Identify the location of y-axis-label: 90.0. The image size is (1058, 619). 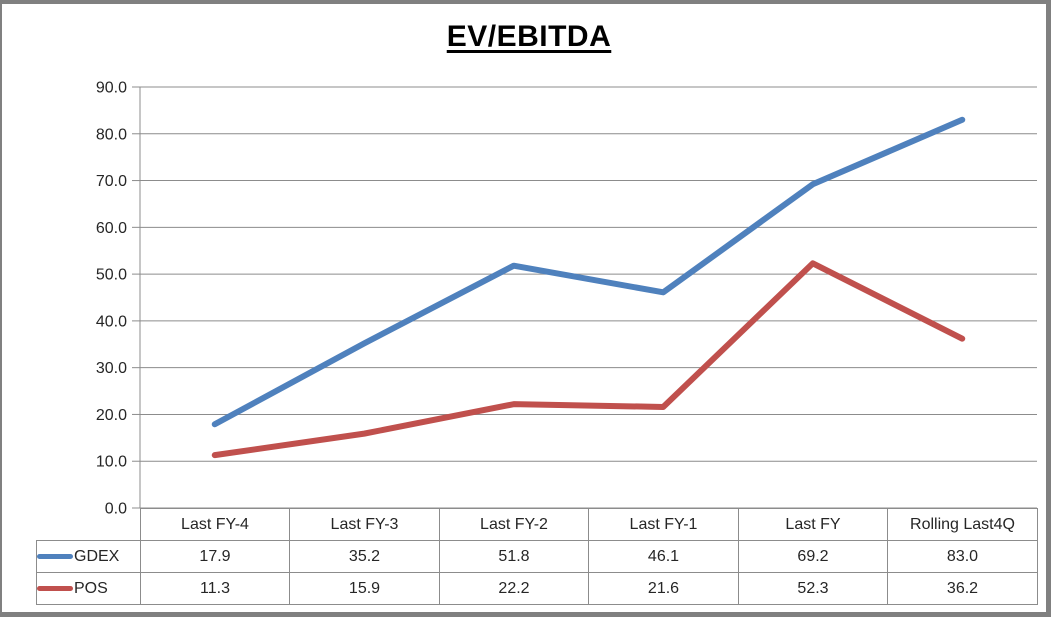
(111, 88).